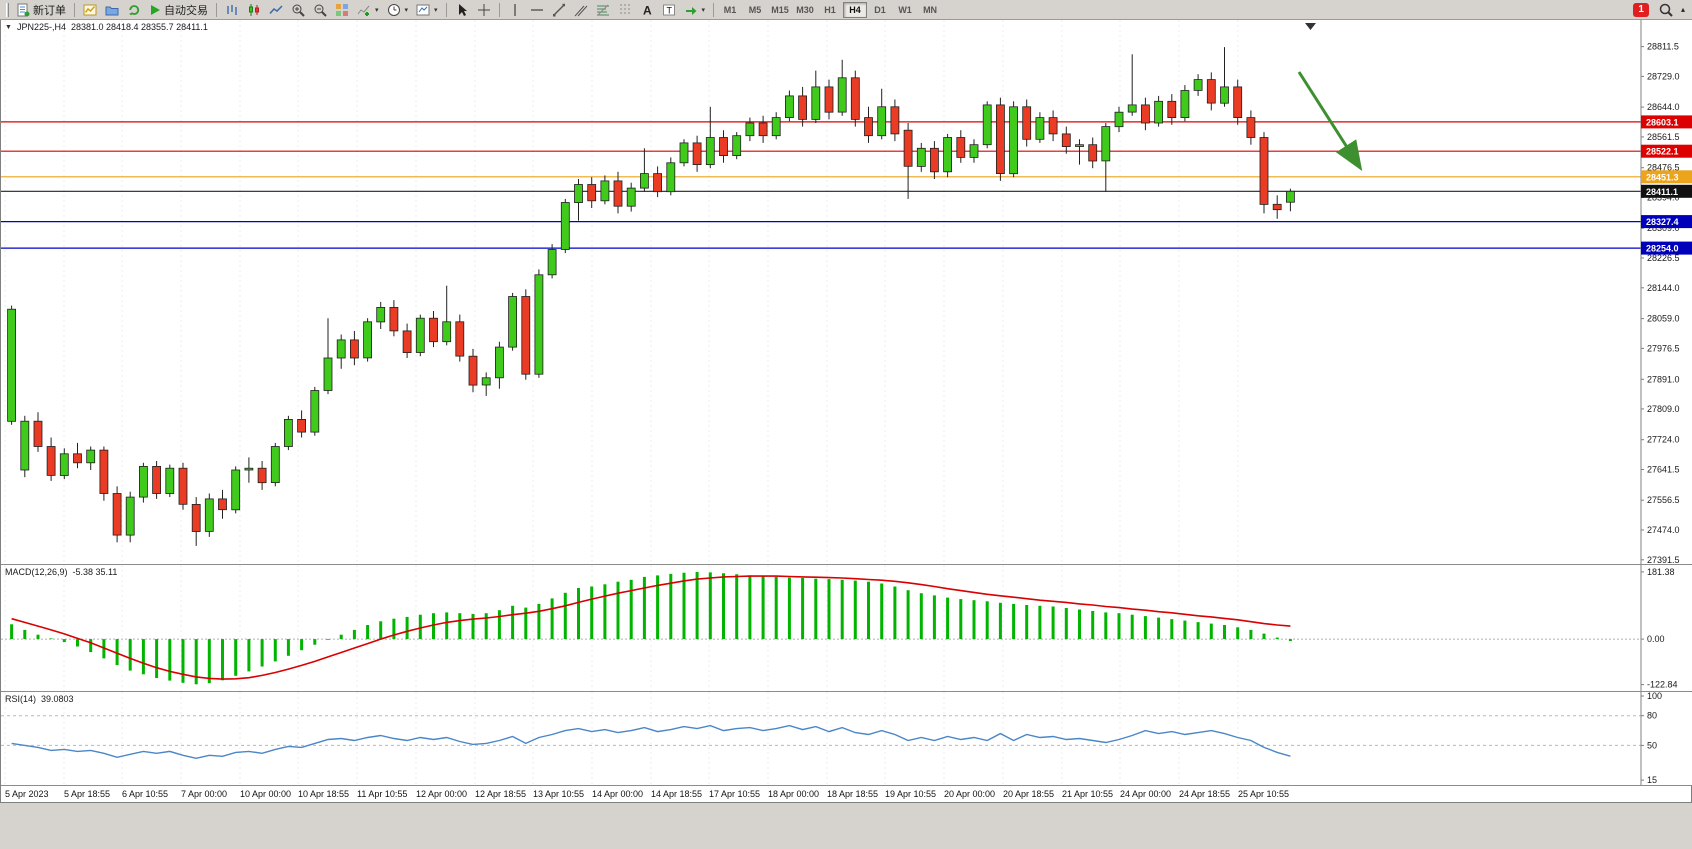  I want to click on equidistant-channel-button, so click(581, 10).